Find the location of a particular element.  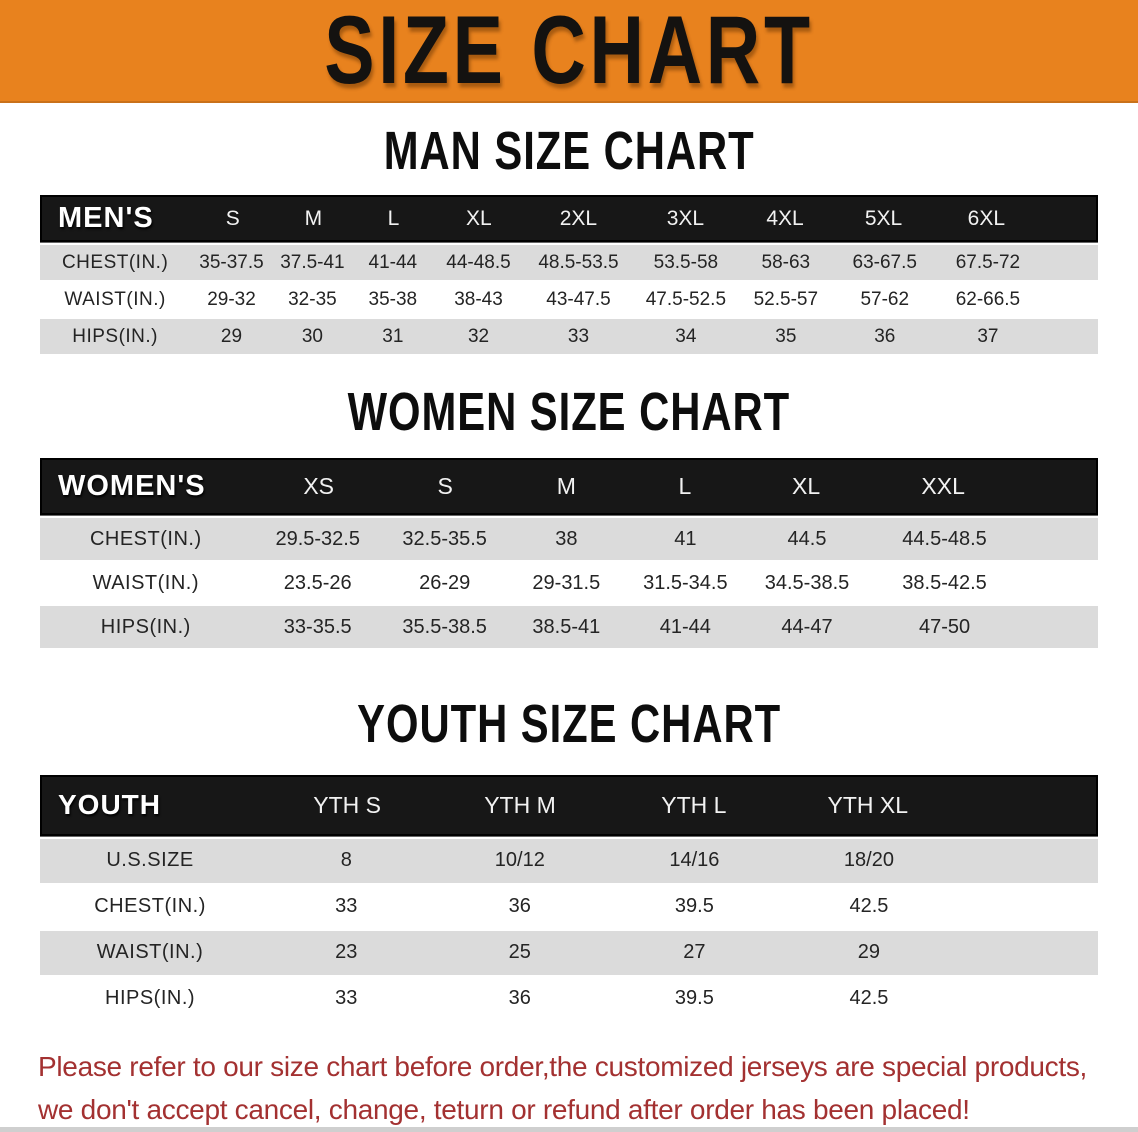

table-row-chest-in: CHEST(IN.) 33 36 39.5 42.5 is located at coordinates (569, 907).